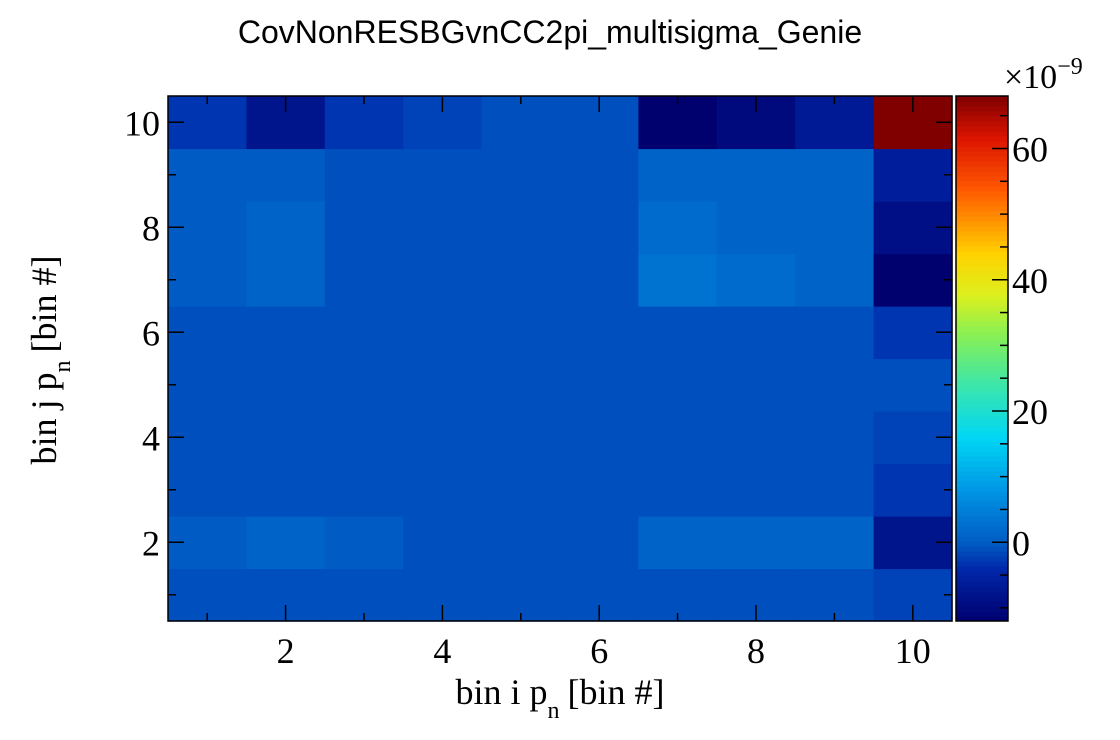  I want to click on y-tick-label: 4, so click(151, 438).